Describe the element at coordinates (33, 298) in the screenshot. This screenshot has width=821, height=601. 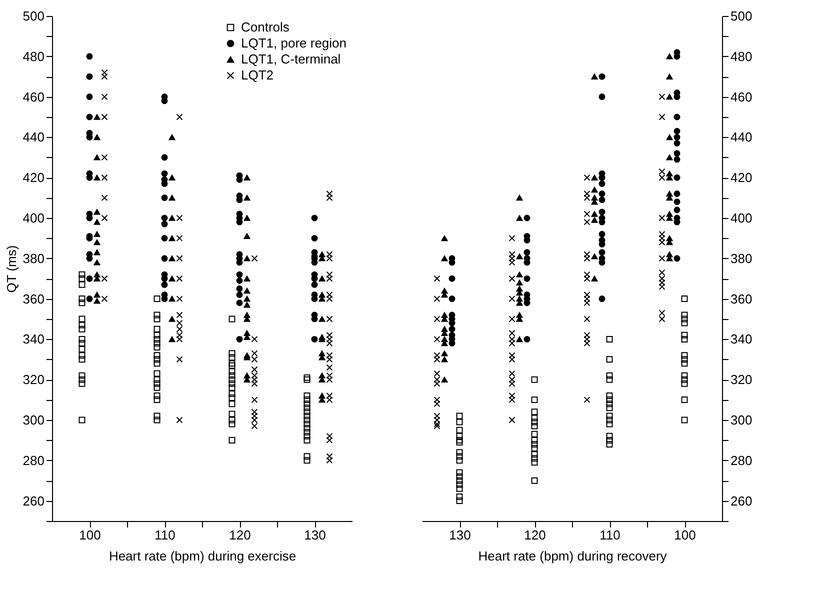
I see `y-tick-label: 360` at that location.